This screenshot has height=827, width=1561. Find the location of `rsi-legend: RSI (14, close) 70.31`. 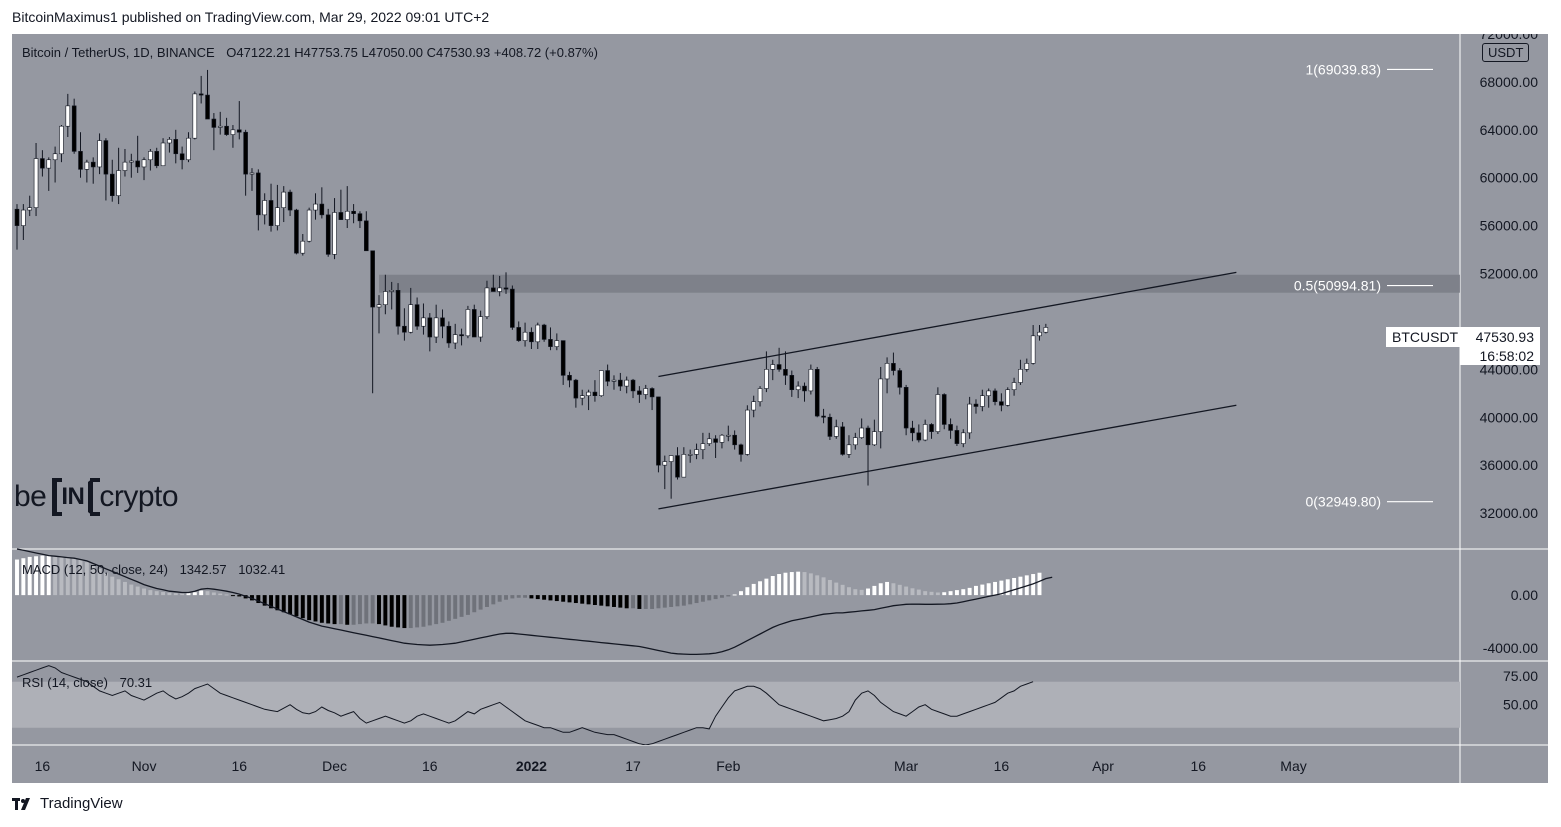

rsi-legend: RSI (14, close) 70.31 is located at coordinates (87, 682).